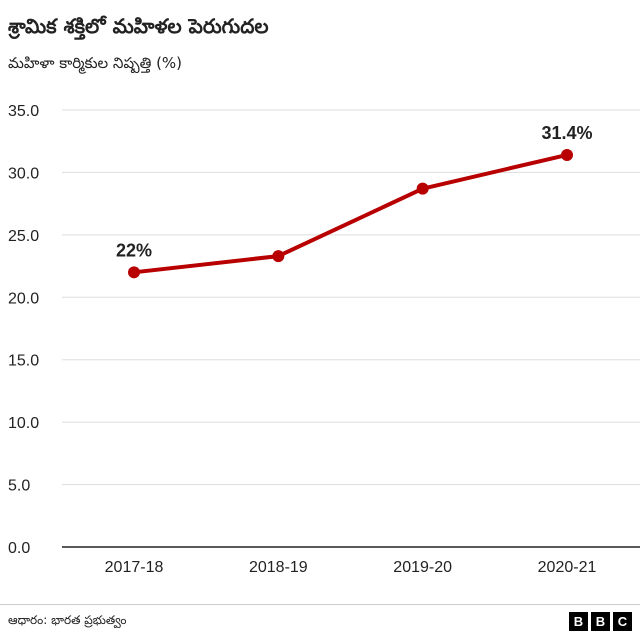 This screenshot has width=640, height=640. What do you see at coordinates (134, 250) in the screenshot?
I see `data-label: 22%` at bounding box center [134, 250].